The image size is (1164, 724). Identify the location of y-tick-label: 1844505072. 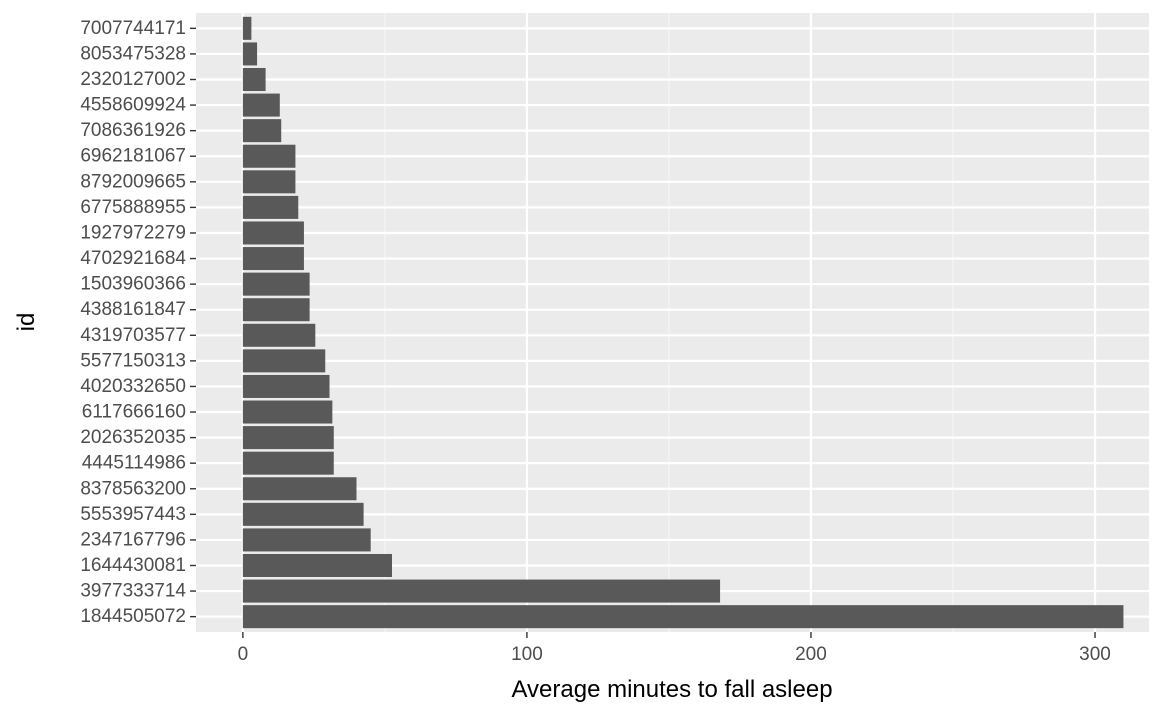
(133, 616).